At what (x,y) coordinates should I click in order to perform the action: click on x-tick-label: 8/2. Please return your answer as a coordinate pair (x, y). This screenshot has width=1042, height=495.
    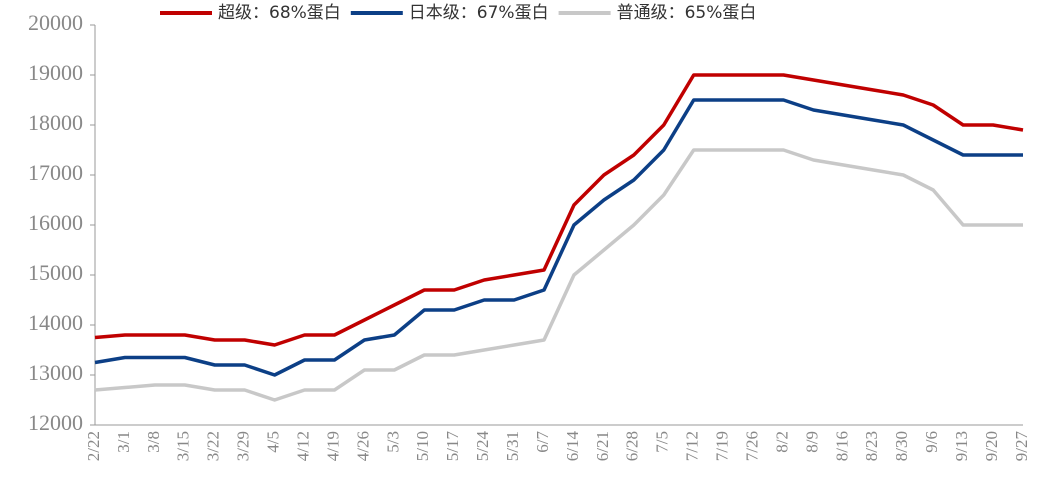
    Looking at the image, I should click on (781, 442).